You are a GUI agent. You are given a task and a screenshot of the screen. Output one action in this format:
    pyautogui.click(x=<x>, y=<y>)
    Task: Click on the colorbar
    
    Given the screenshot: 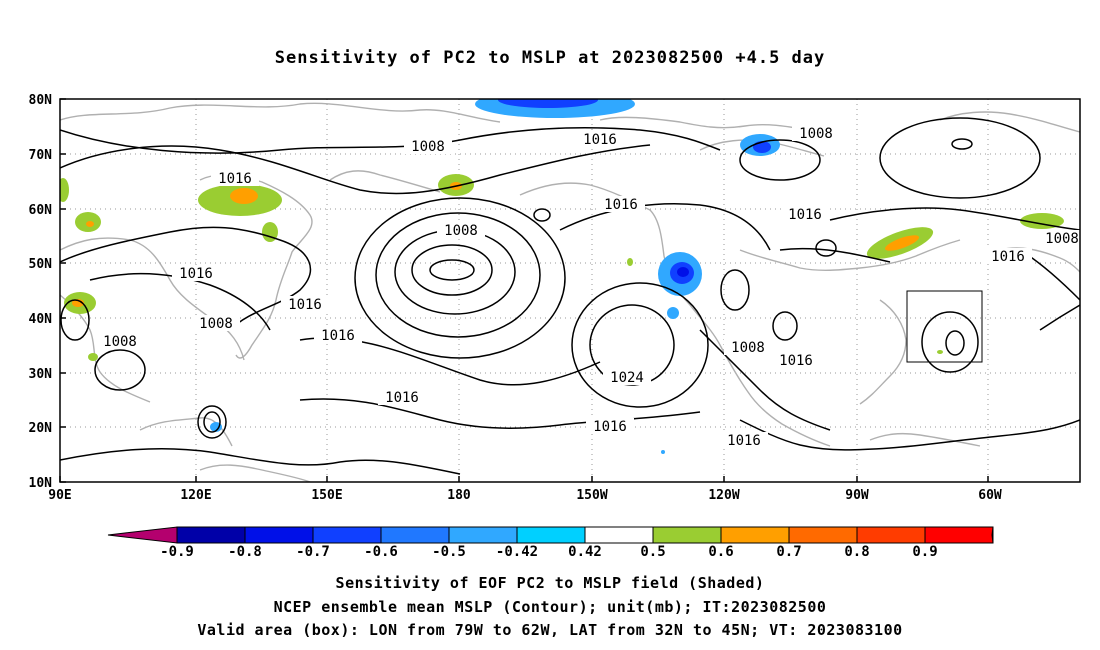 What is the action you would take?
    pyautogui.click(x=550, y=535)
    